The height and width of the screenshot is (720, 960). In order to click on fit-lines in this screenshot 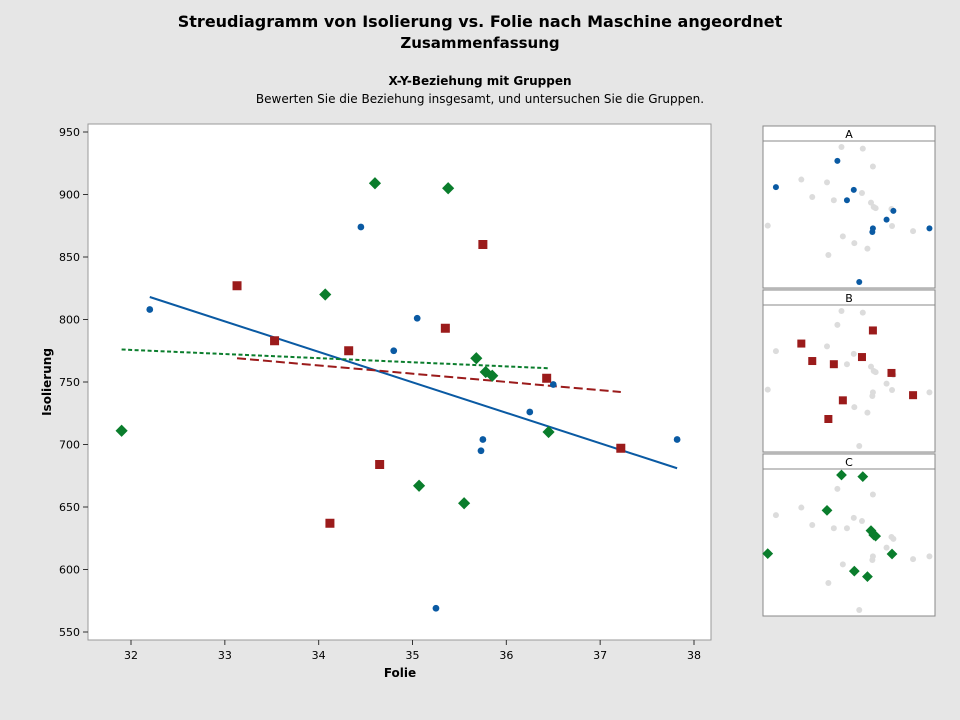, I will do `click(399, 383)`.